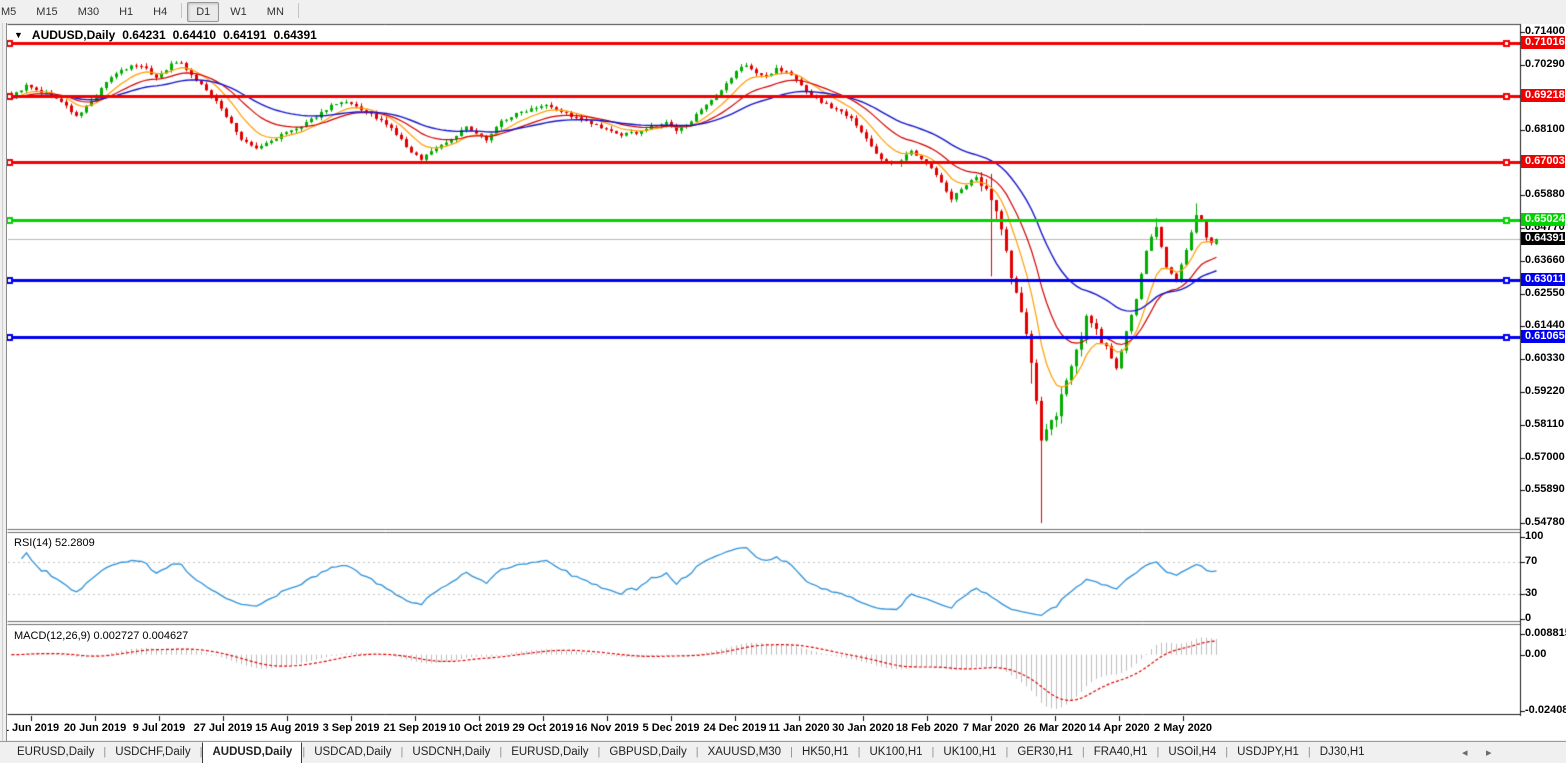 This screenshot has width=1566, height=763. I want to click on hline-price-label: 0.63011, so click(1543, 279).